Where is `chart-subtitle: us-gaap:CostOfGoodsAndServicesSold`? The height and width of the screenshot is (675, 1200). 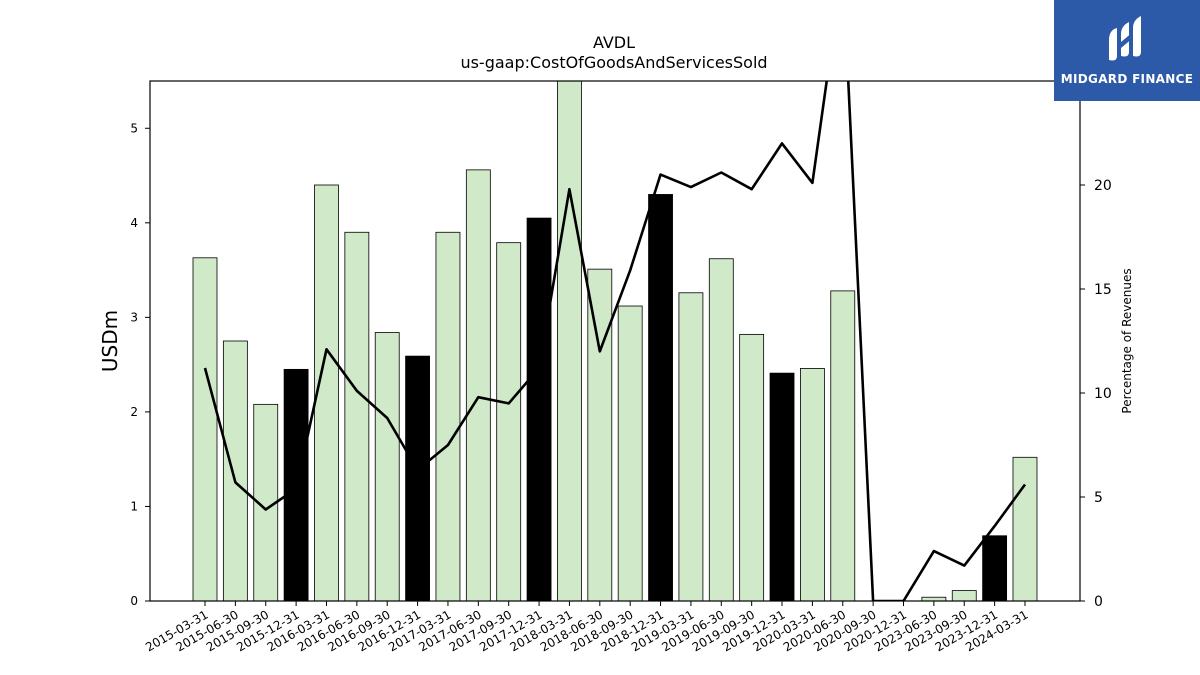 chart-subtitle: us-gaap:CostOfGoodsAndServicesSold is located at coordinates (613, 62).